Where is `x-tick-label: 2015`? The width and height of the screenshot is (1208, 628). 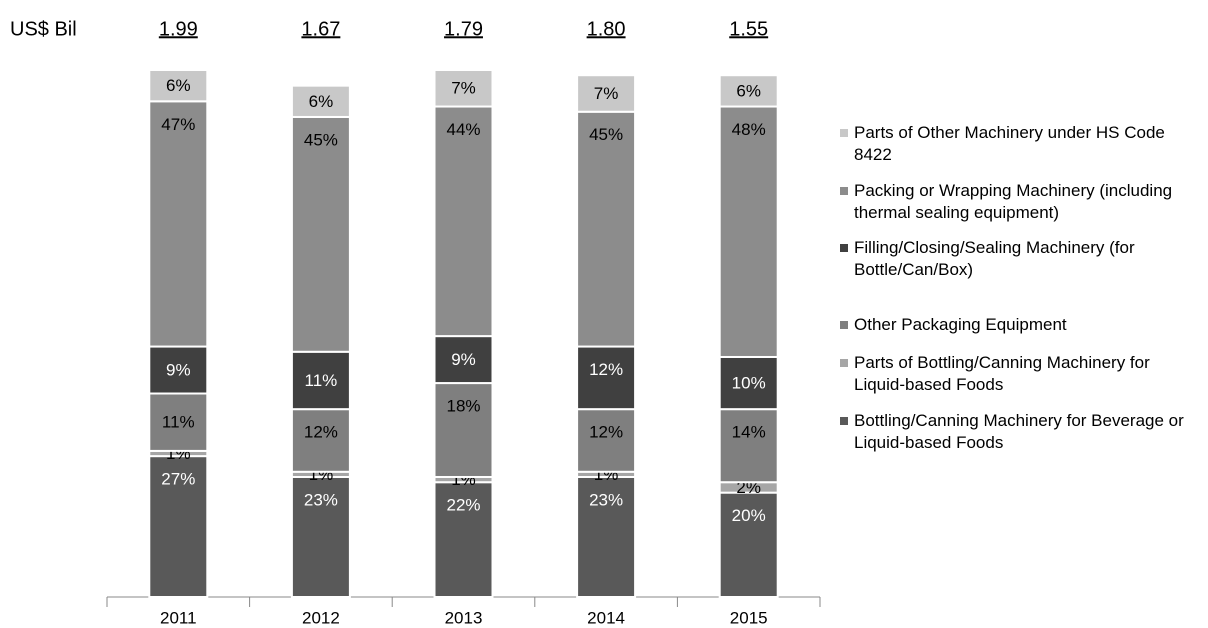
x-tick-label: 2015 is located at coordinates (749, 617).